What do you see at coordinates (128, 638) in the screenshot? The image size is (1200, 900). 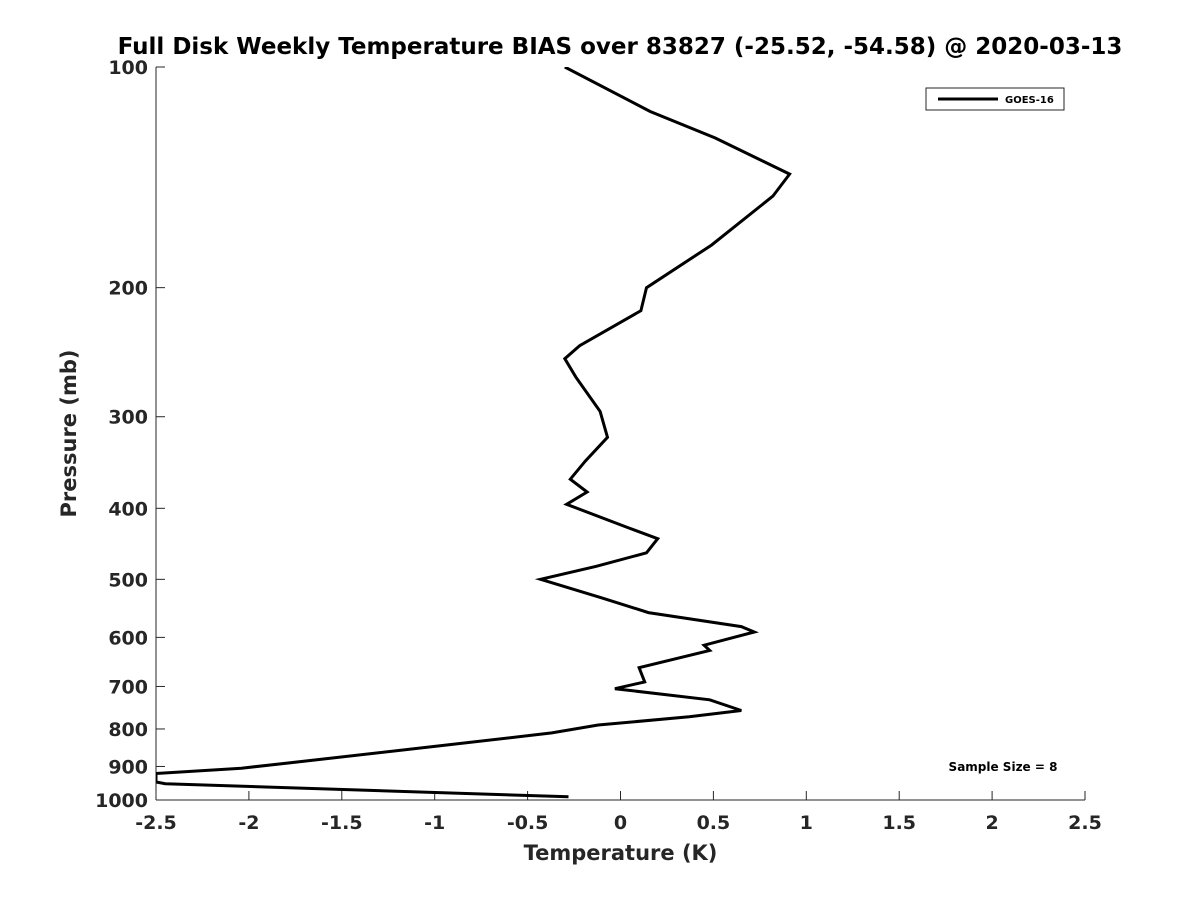 I see `y-tick-label: 600` at bounding box center [128, 638].